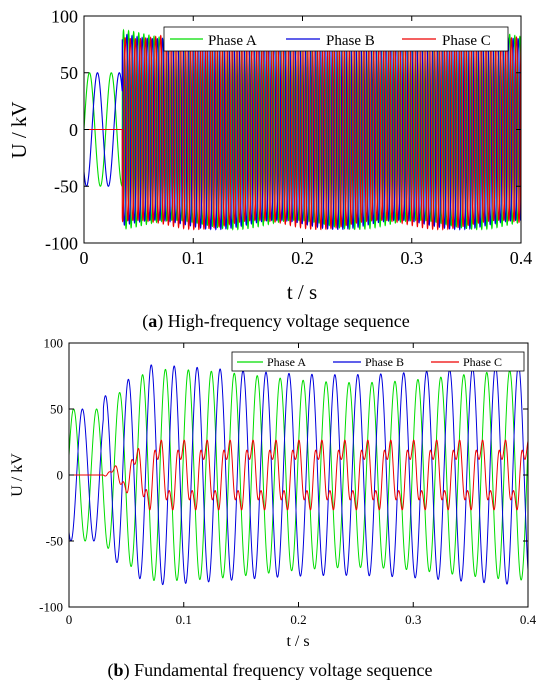 The image size is (550, 693). I want to click on y-tick-label-b: 100, so click(54, 343).